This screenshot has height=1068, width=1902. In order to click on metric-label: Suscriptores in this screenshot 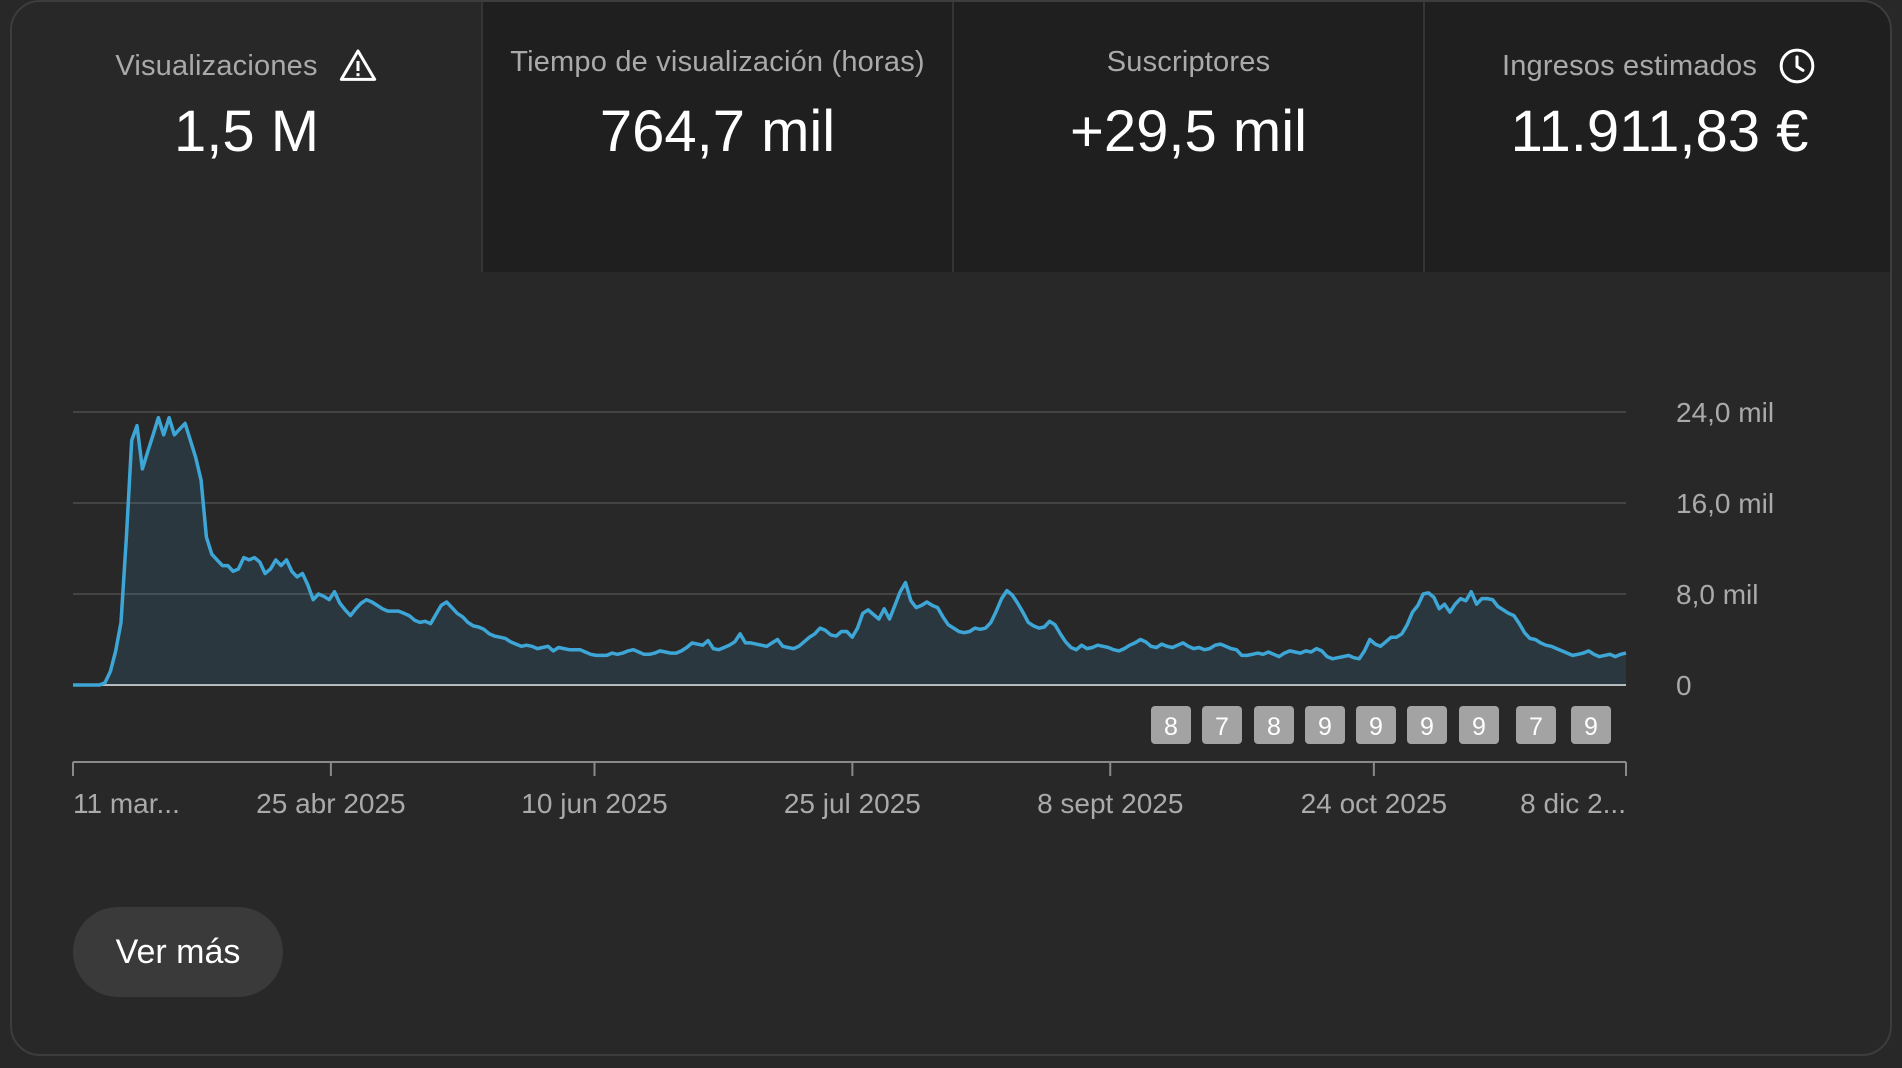, I will do `click(1188, 62)`.